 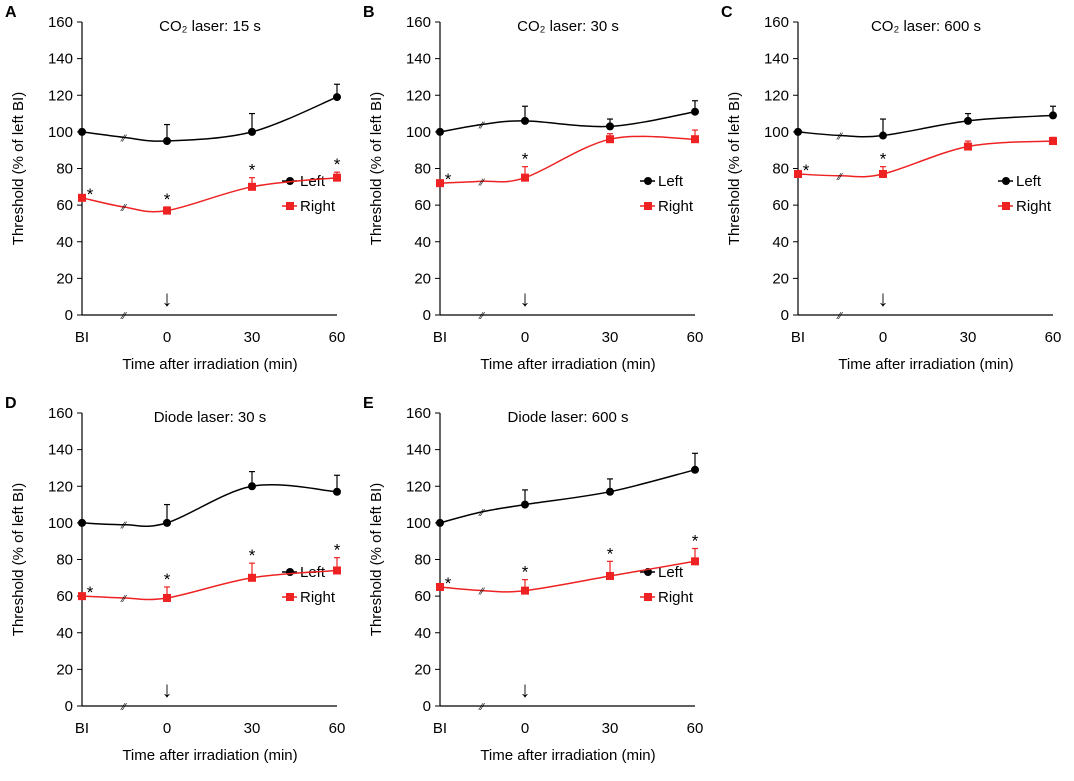 What do you see at coordinates (883, 159) in the screenshot?
I see `significance-marker-c-2: *` at bounding box center [883, 159].